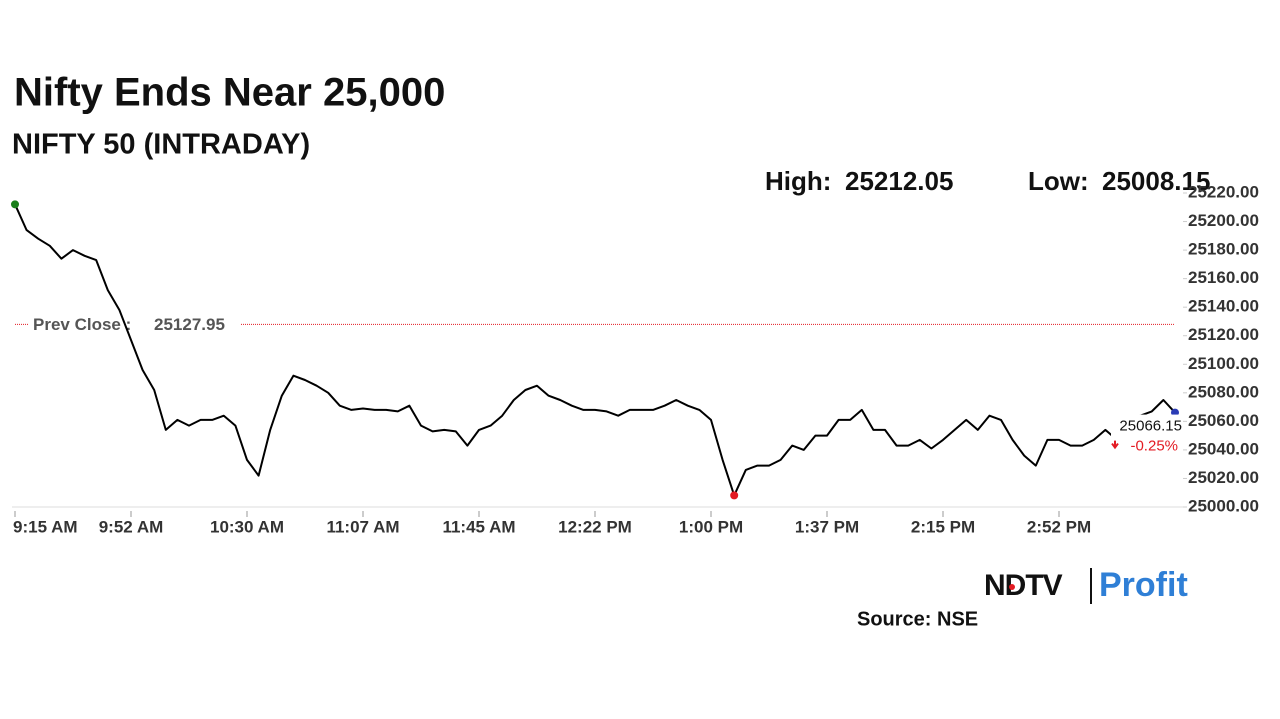  Describe the element at coordinates (1150, 426) in the screenshot. I see `last-value-label: 25066.15` at that location.